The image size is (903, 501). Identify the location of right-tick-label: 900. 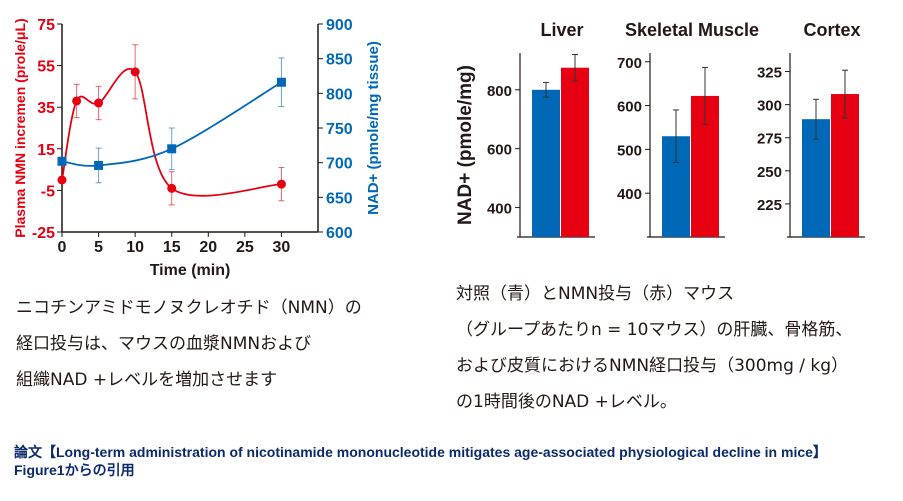
(339, 25).